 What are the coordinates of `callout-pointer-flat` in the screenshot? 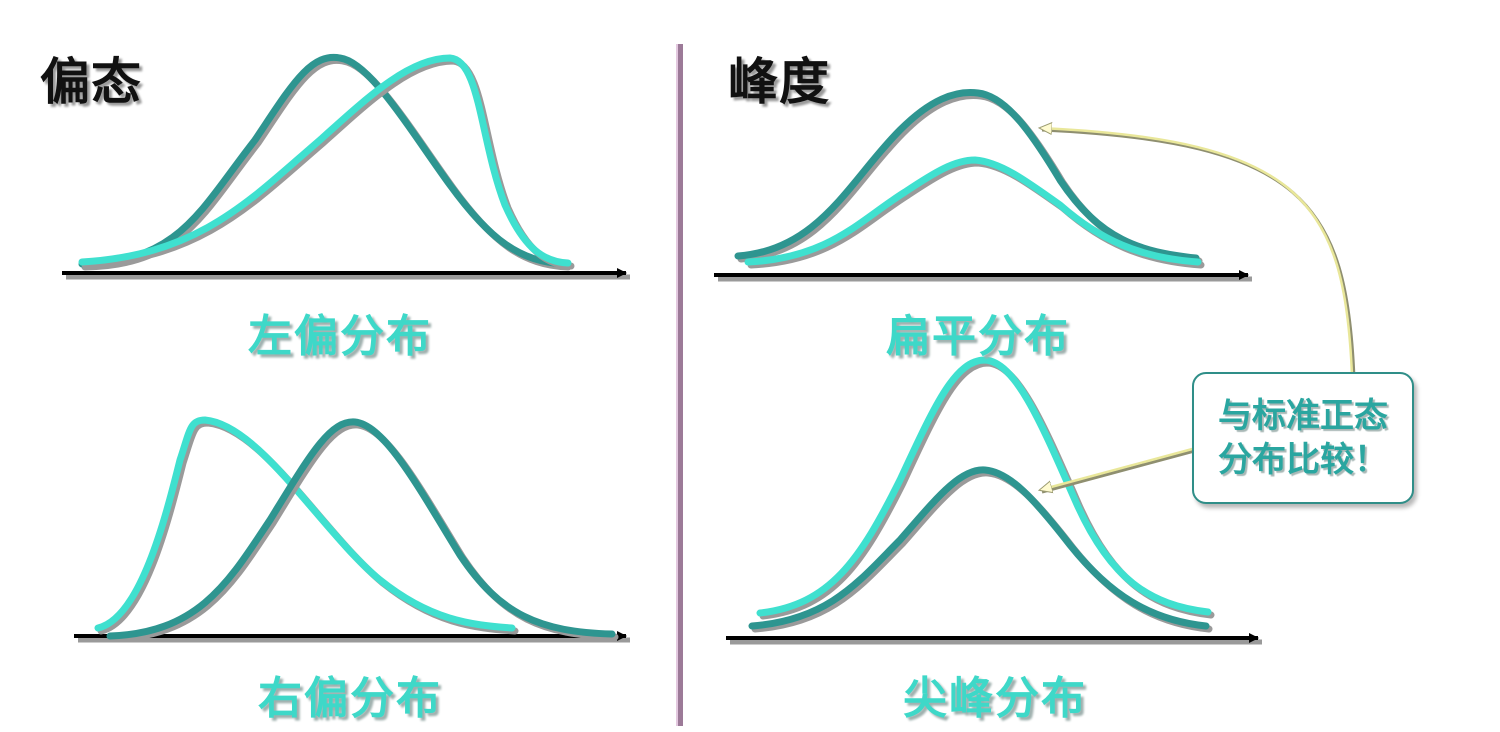 It's located at (1198, 253).